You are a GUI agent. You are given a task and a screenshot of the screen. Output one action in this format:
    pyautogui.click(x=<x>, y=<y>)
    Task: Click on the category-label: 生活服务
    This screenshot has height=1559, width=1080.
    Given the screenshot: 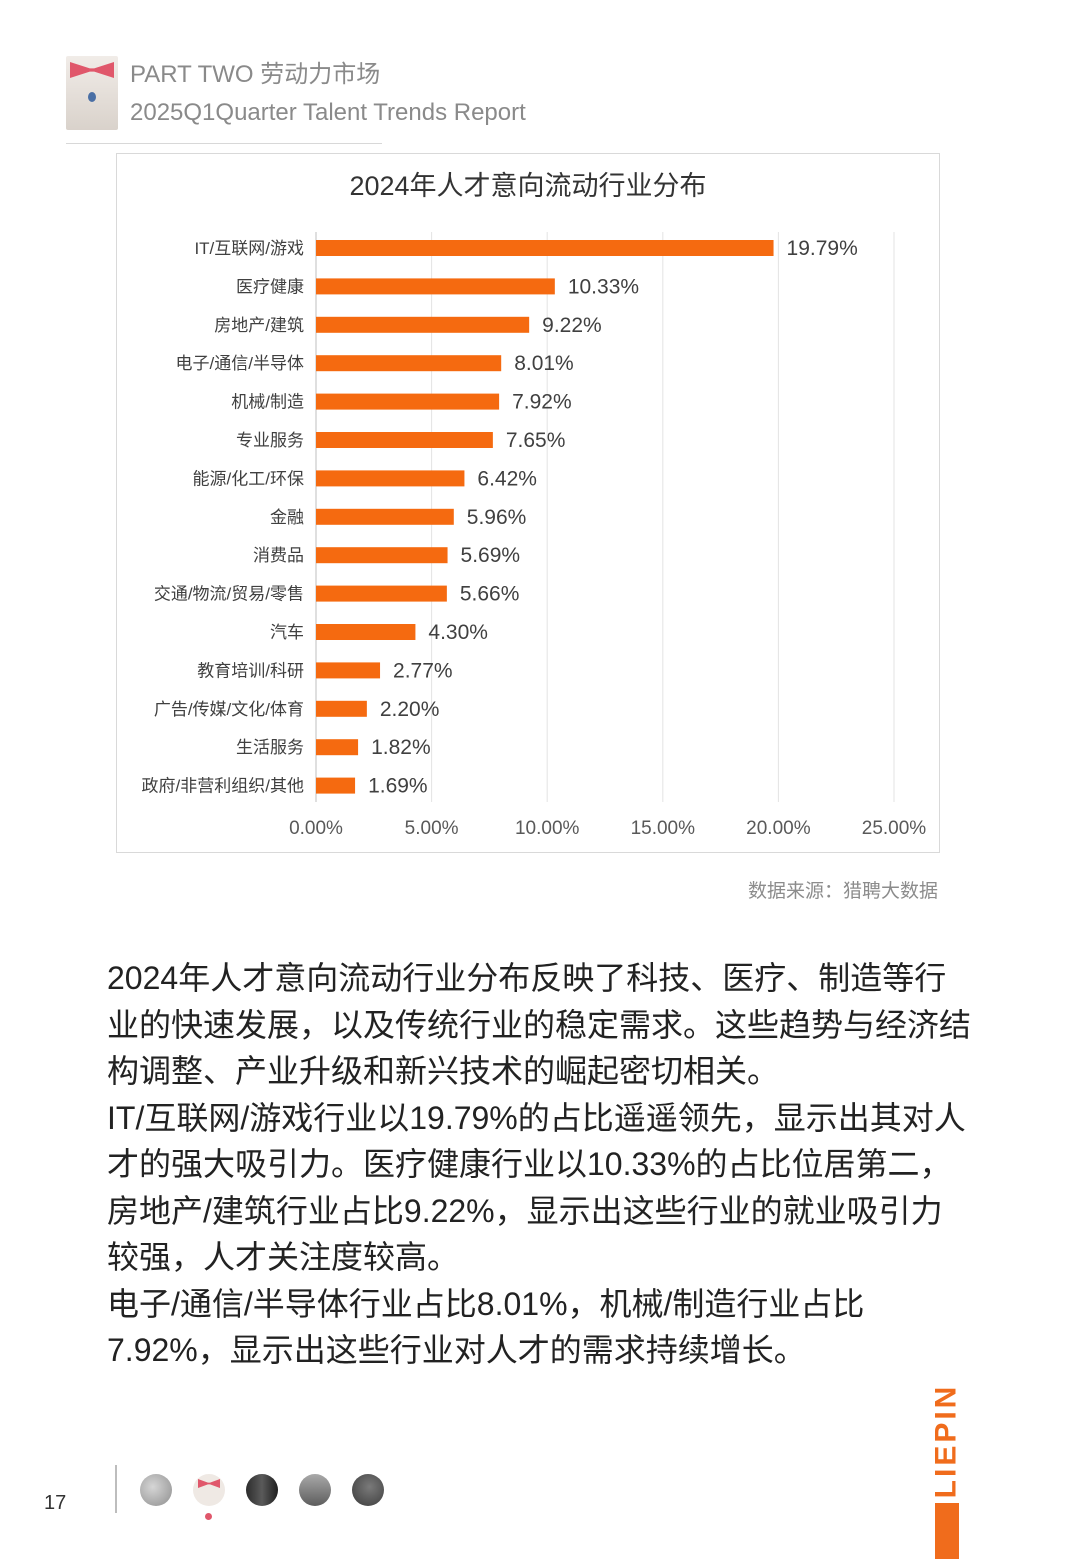 What is the action you would take?
    pyautogui.click(x=270, y=747)
    